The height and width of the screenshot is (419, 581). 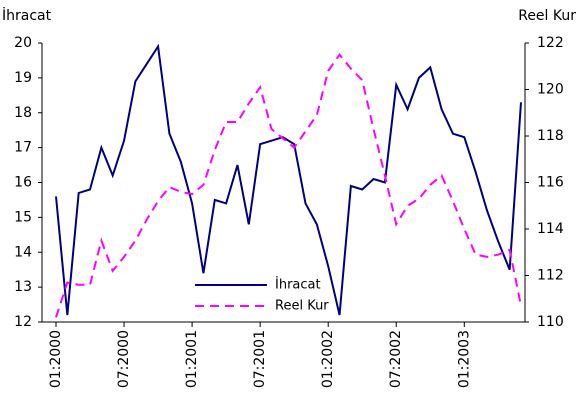 I want to click on y2-axis-title: Reel Kur, so click(x=547, y=16).